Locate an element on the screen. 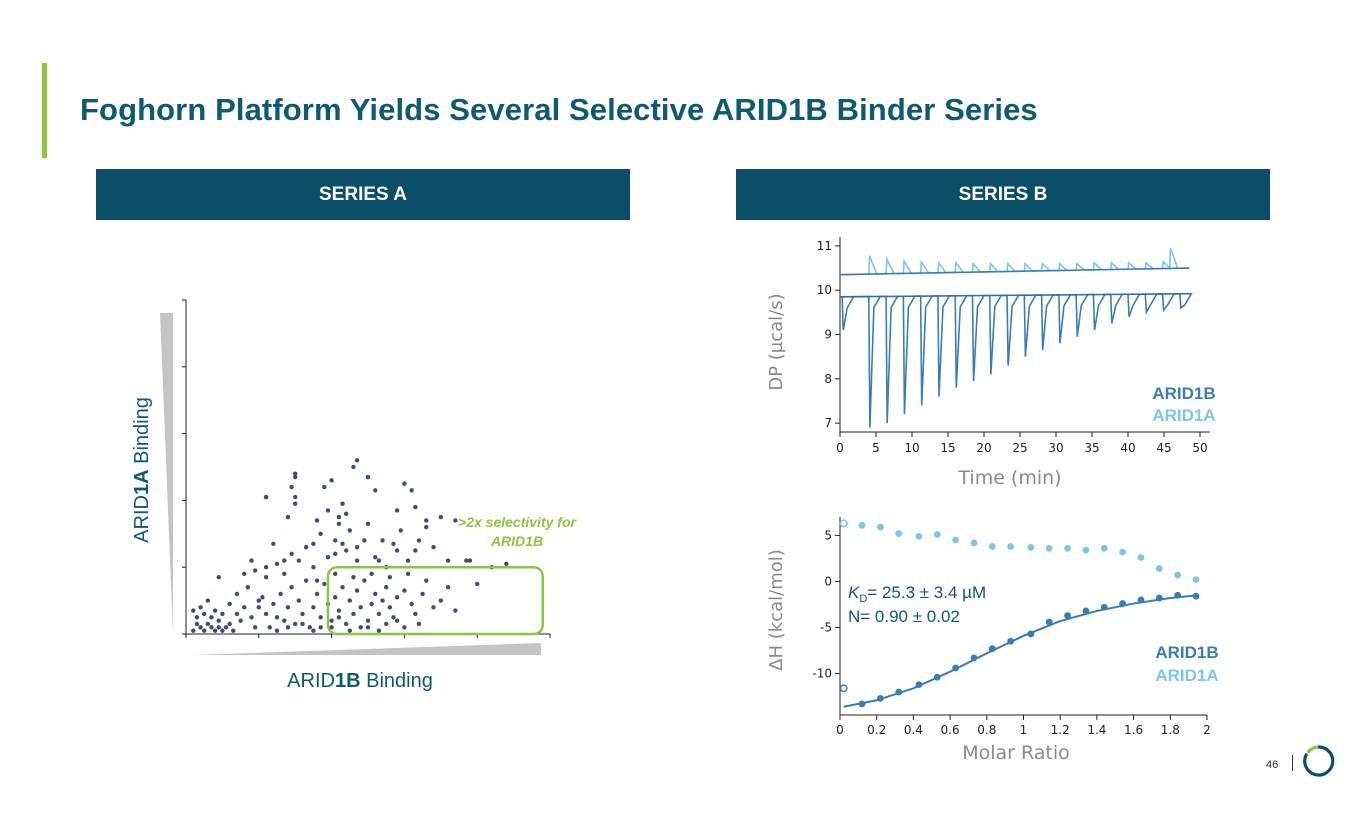  dh-x-tick-label: 0.4 is located at coordinates (913, 730).